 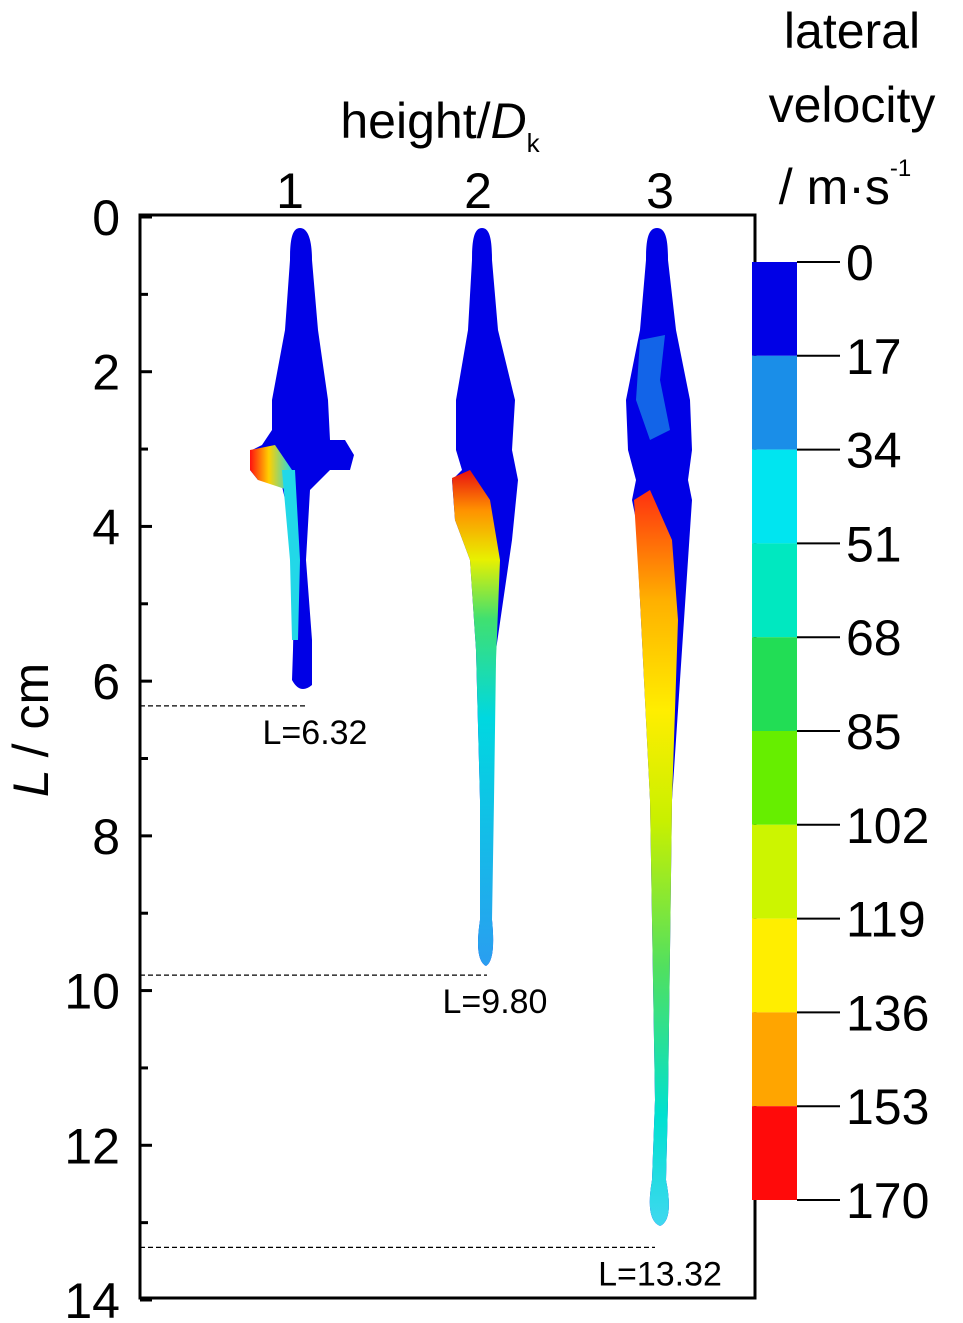 I want to click on colorbar-tick-label: 170, so click(x=887, y=1201).